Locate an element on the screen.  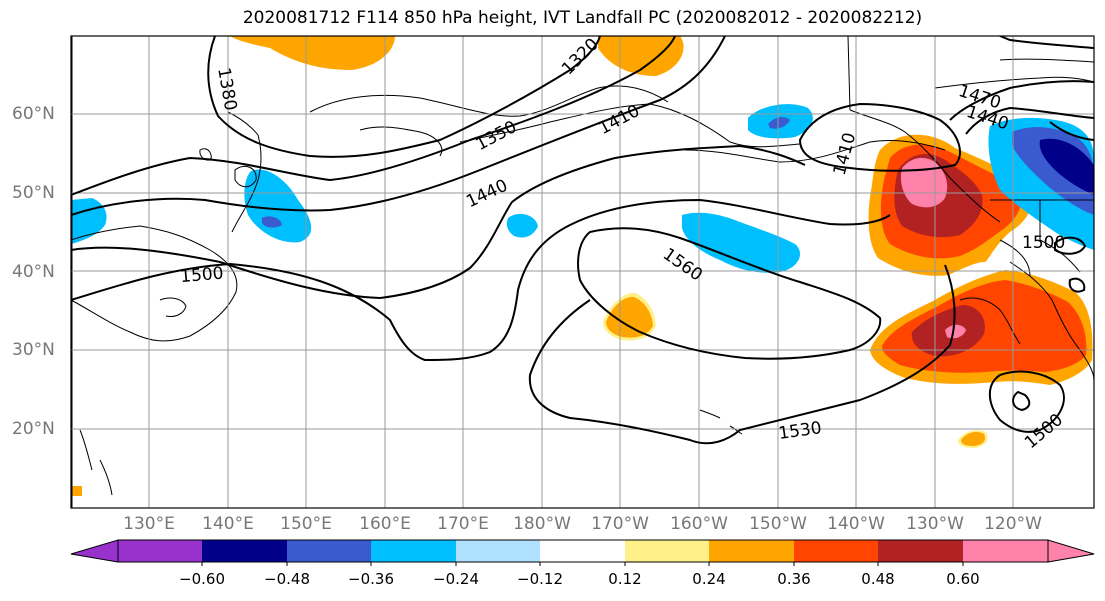
colorbar-tick-label: 0.60 is located at coordinates (963, 579).